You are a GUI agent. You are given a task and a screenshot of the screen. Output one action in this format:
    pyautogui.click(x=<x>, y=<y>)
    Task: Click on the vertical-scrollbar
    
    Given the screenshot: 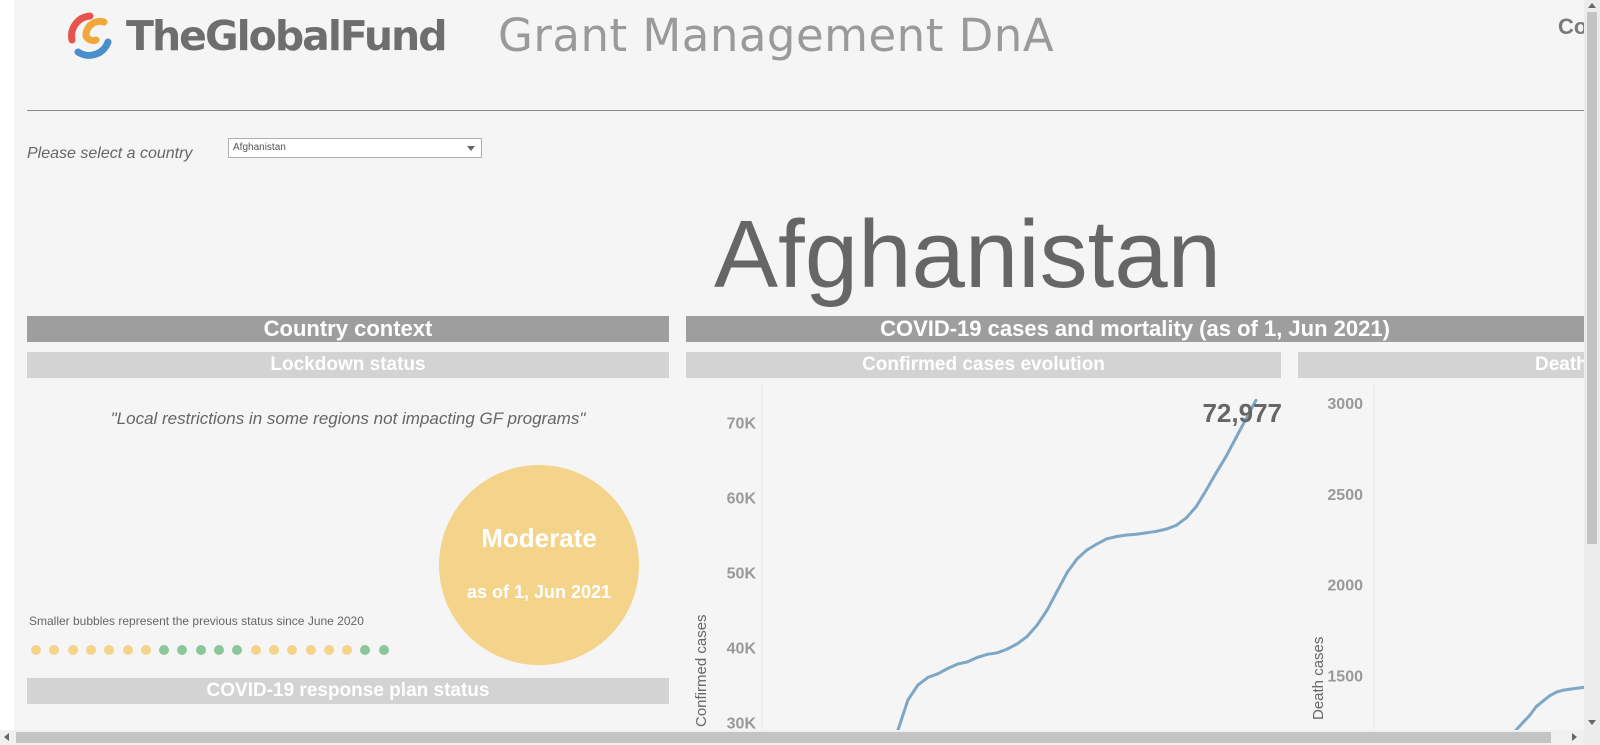 What is the action you would take?
    pyautogui.click(x=1592, y=365)
    